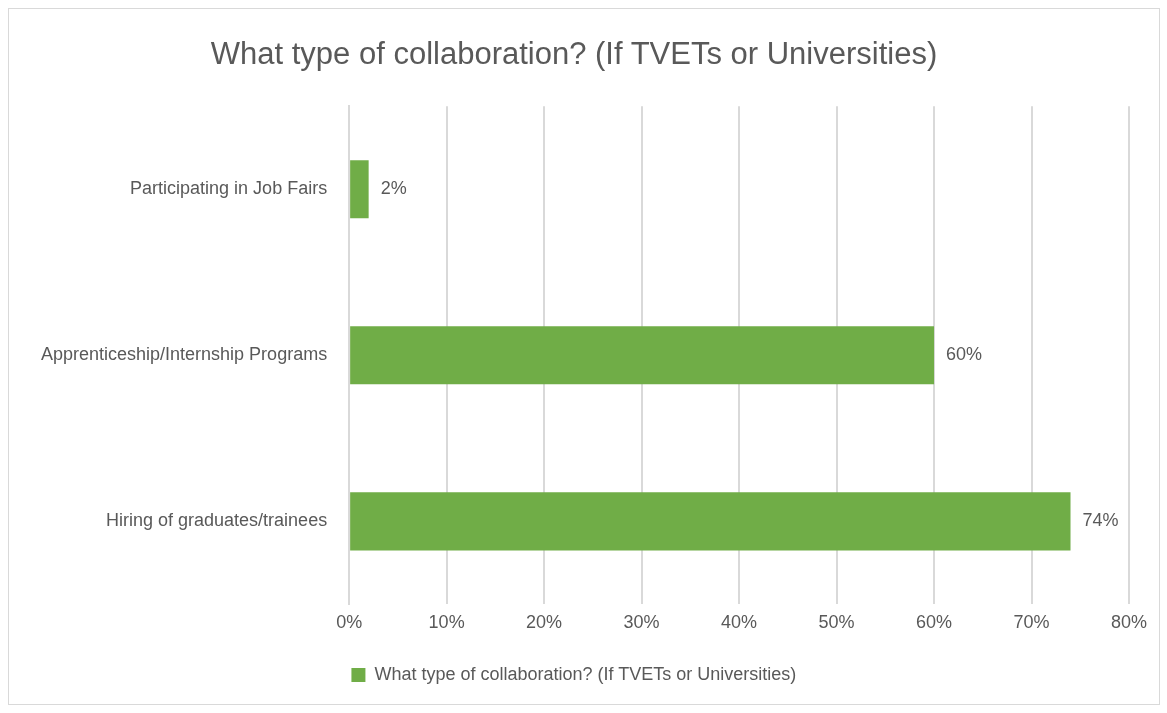 The image size is (1167, 713). Describe the element at coordinates (934, 622) in the screenshot. I see `x-tick-label: 60%` at that location.